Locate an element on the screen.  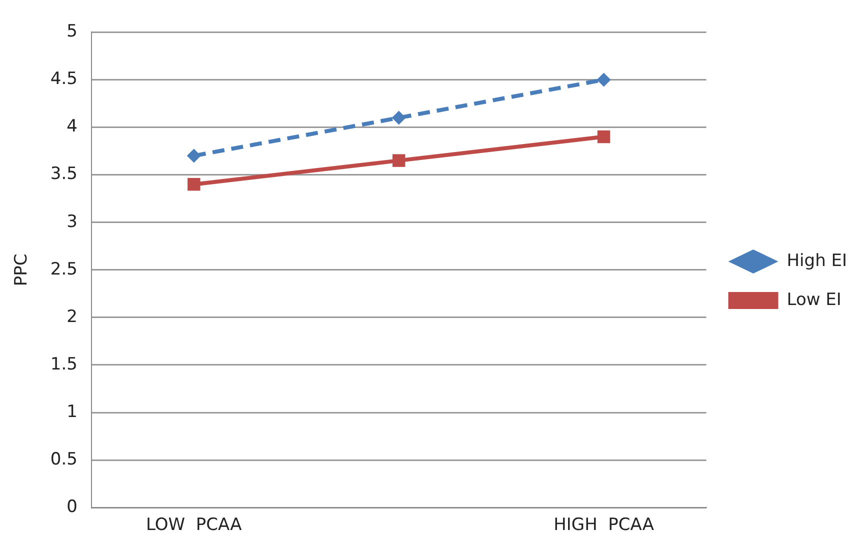
y-tick-label: 5 is located at coordinates (72, 32).